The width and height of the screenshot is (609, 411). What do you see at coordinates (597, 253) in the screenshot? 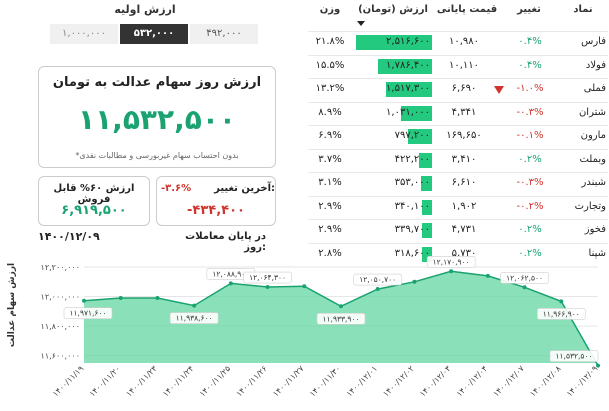
I see `row-symbol: شپنا` at bounding box center [597, 253].